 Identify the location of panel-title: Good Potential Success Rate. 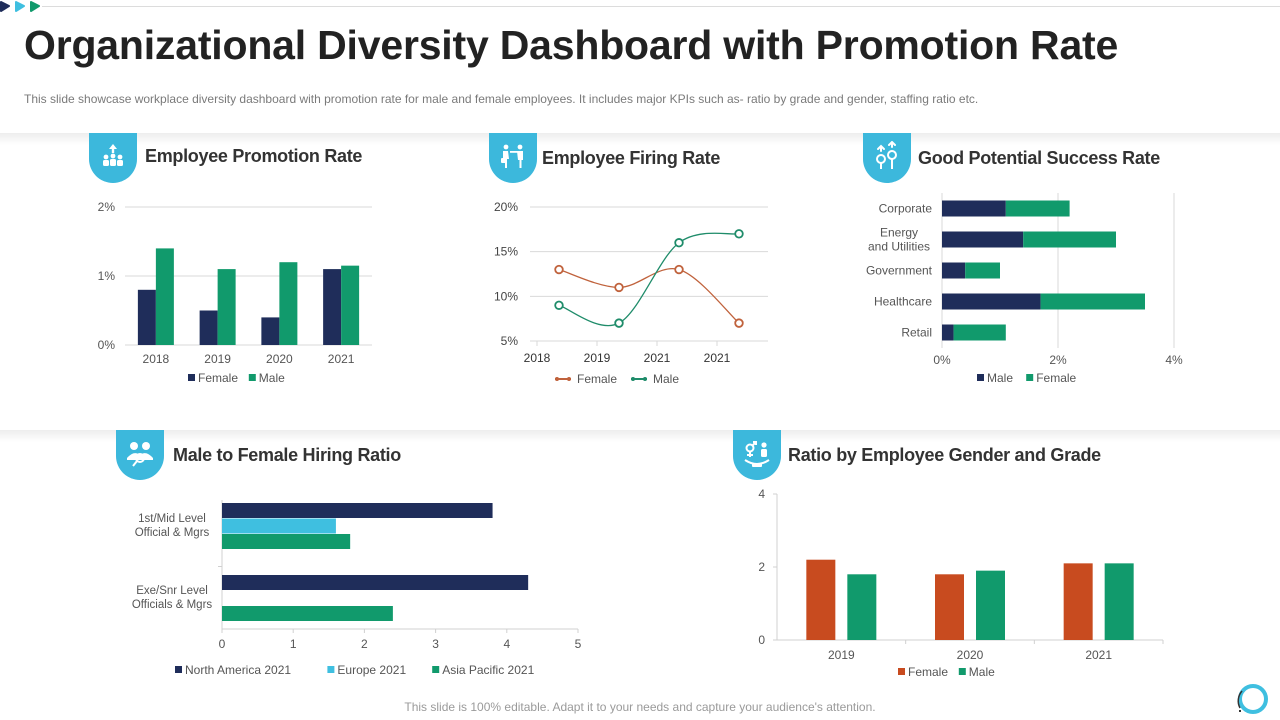
(1039, 158).